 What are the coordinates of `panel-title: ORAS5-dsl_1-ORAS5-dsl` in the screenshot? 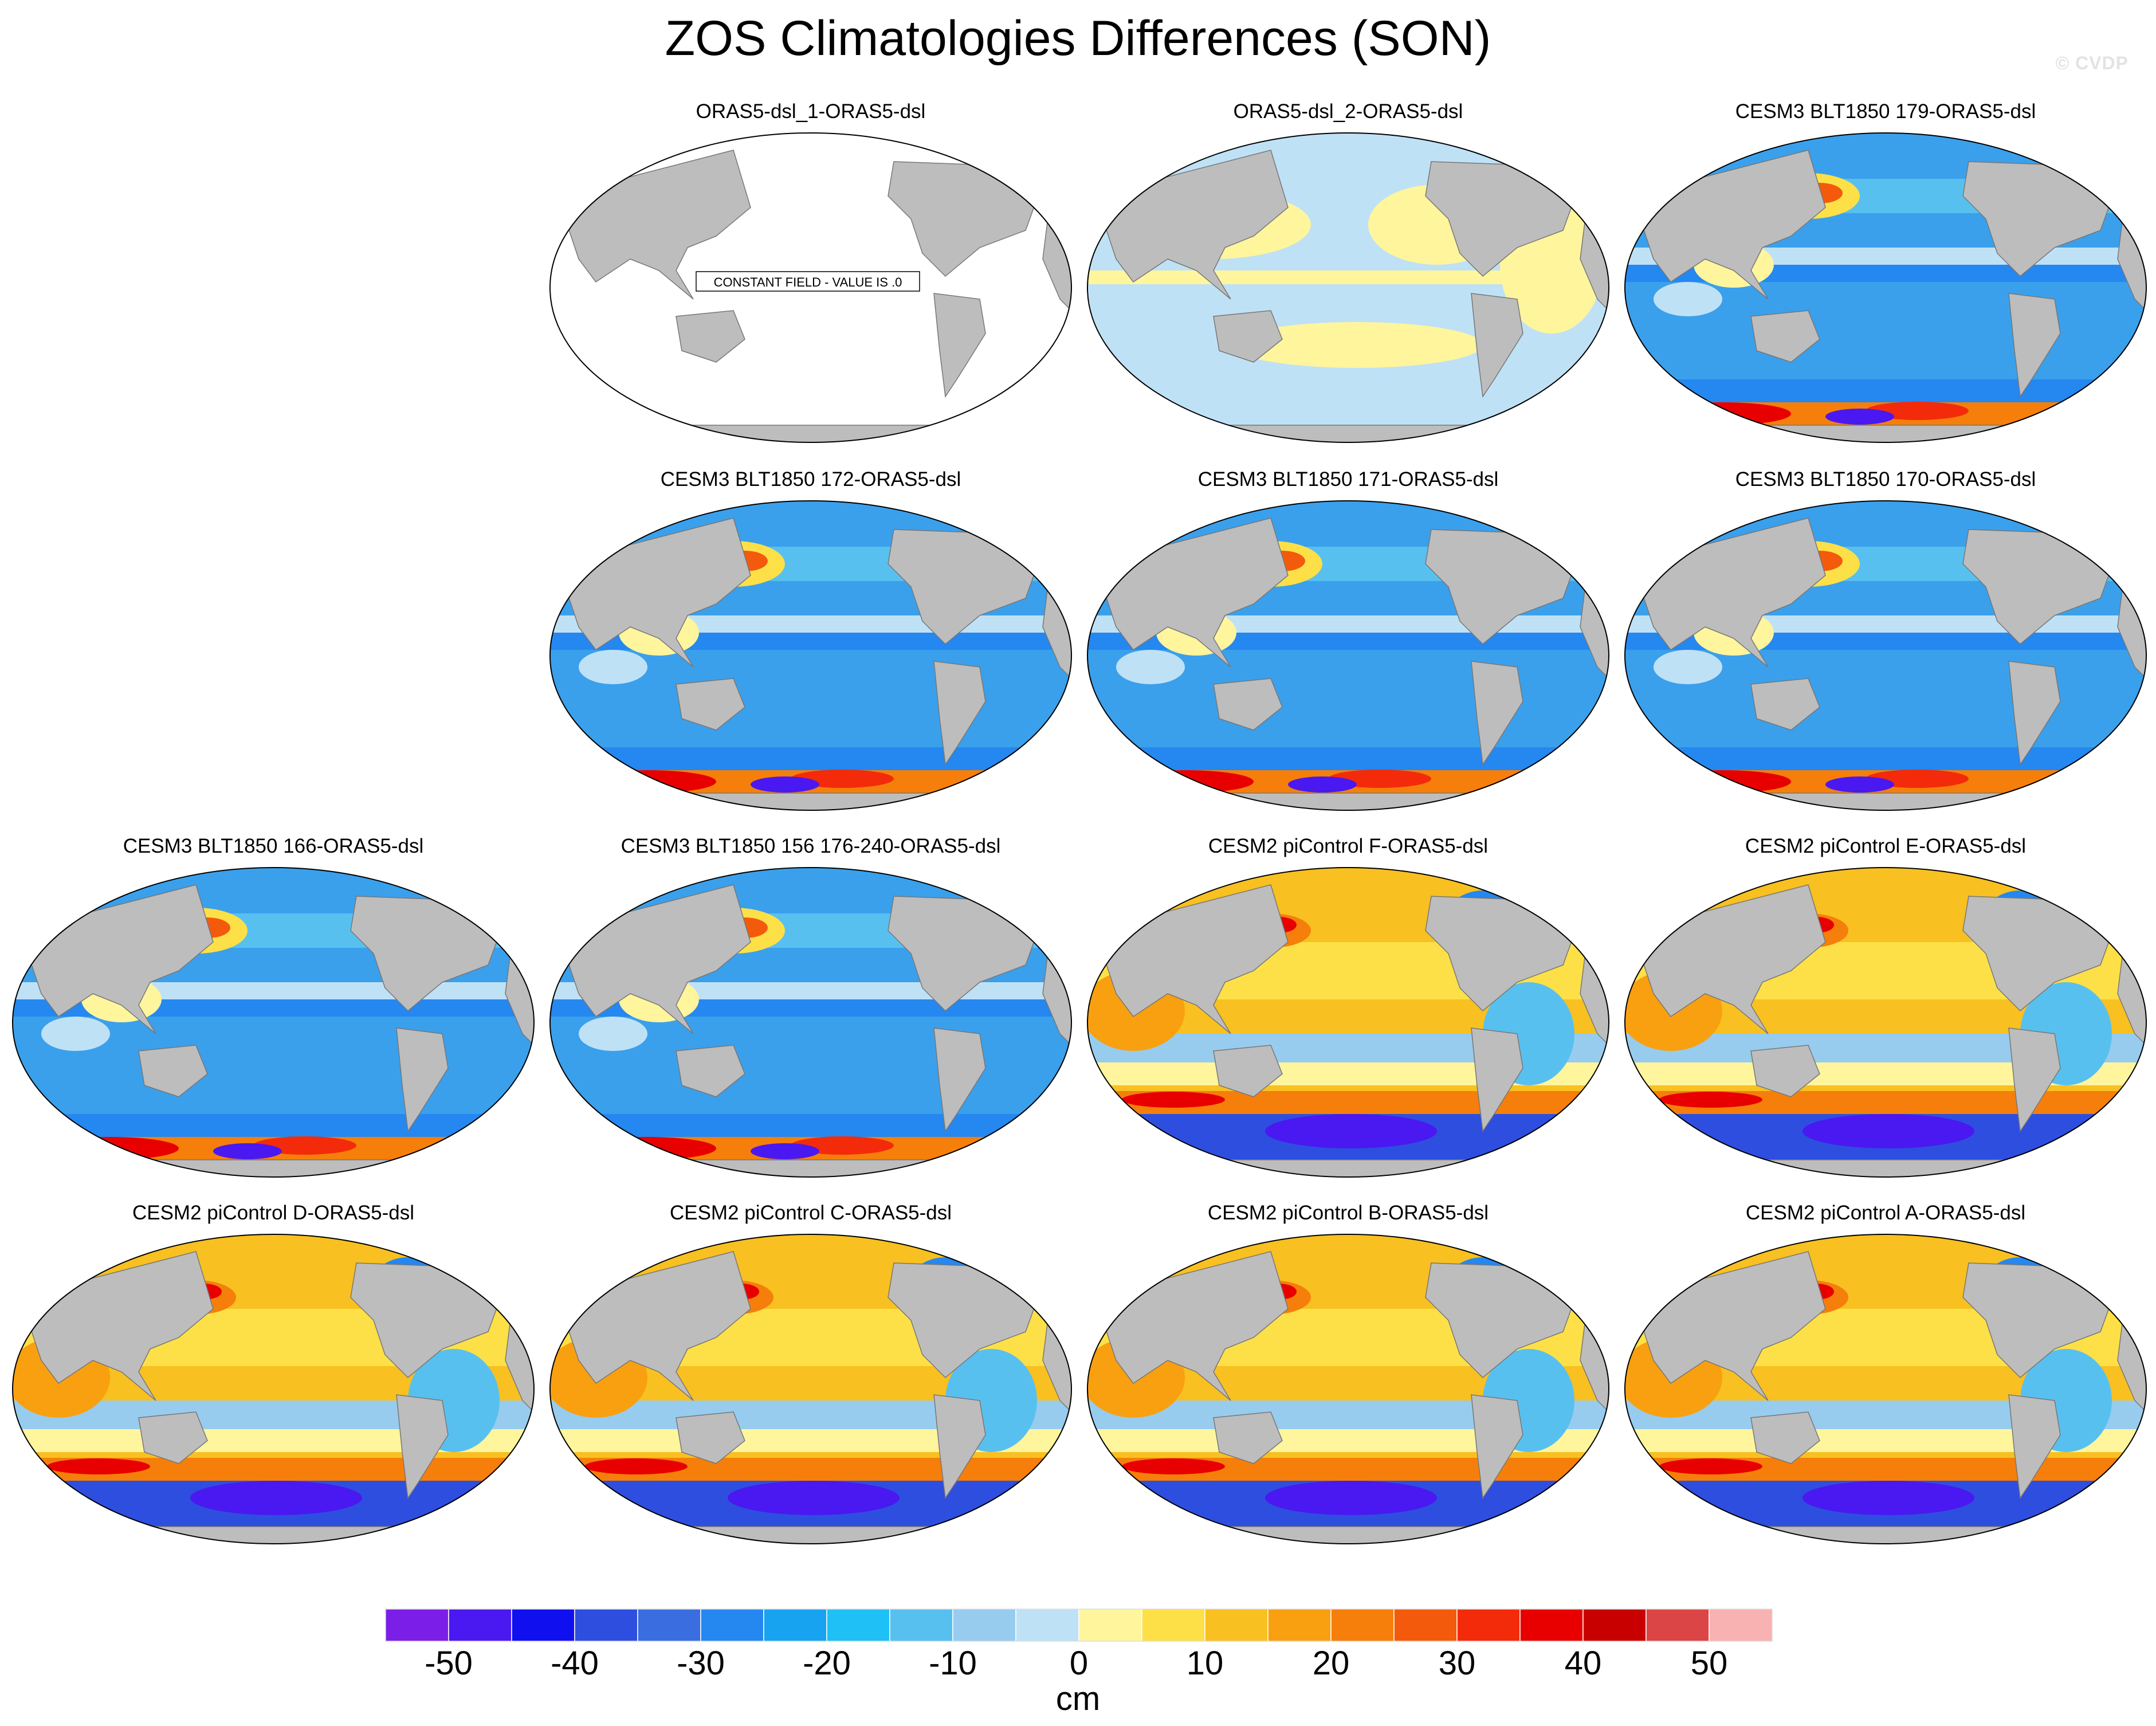 It's located at (811, 112).